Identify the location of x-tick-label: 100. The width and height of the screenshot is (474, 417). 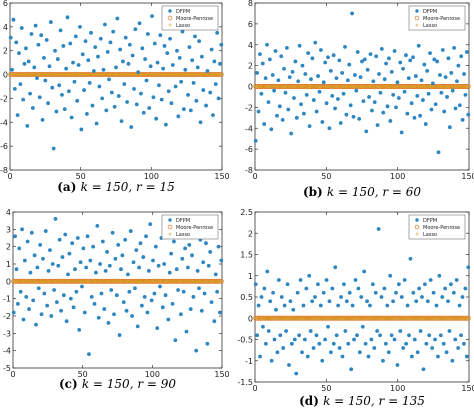
(151, 176).